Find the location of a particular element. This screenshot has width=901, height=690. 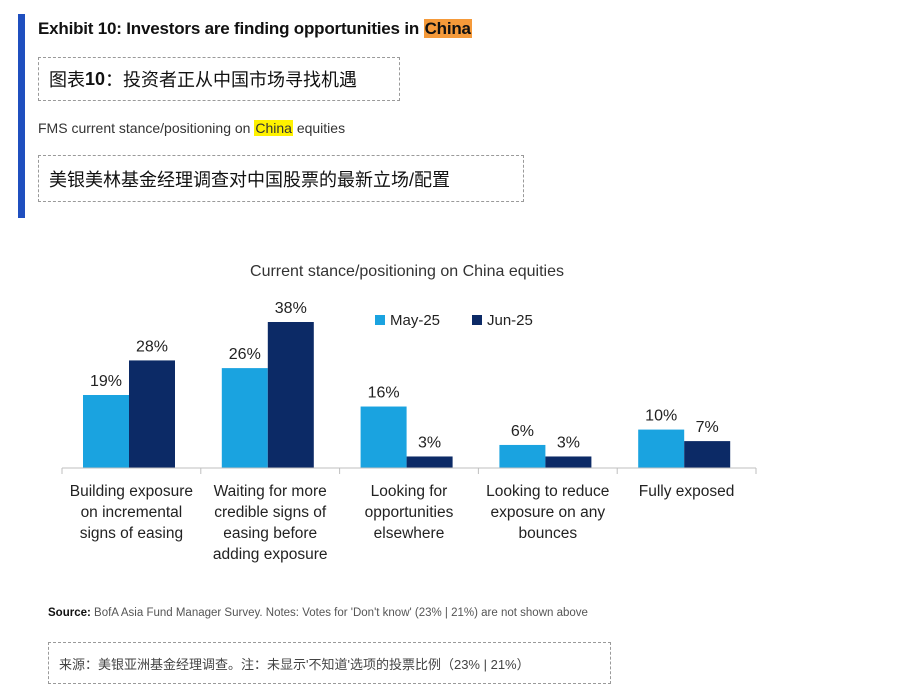

cn-title-prefix: 图表 is located at coordinates (67, 80).